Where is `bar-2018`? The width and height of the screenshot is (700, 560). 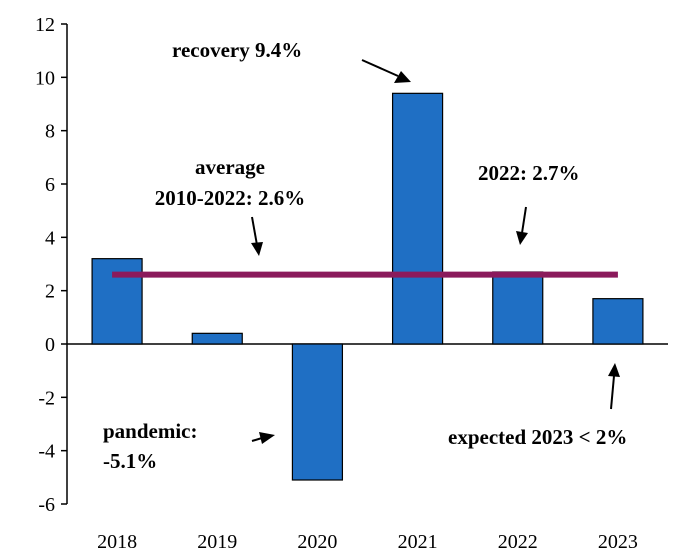
bar-2018 is located at coordinates (117, 301).